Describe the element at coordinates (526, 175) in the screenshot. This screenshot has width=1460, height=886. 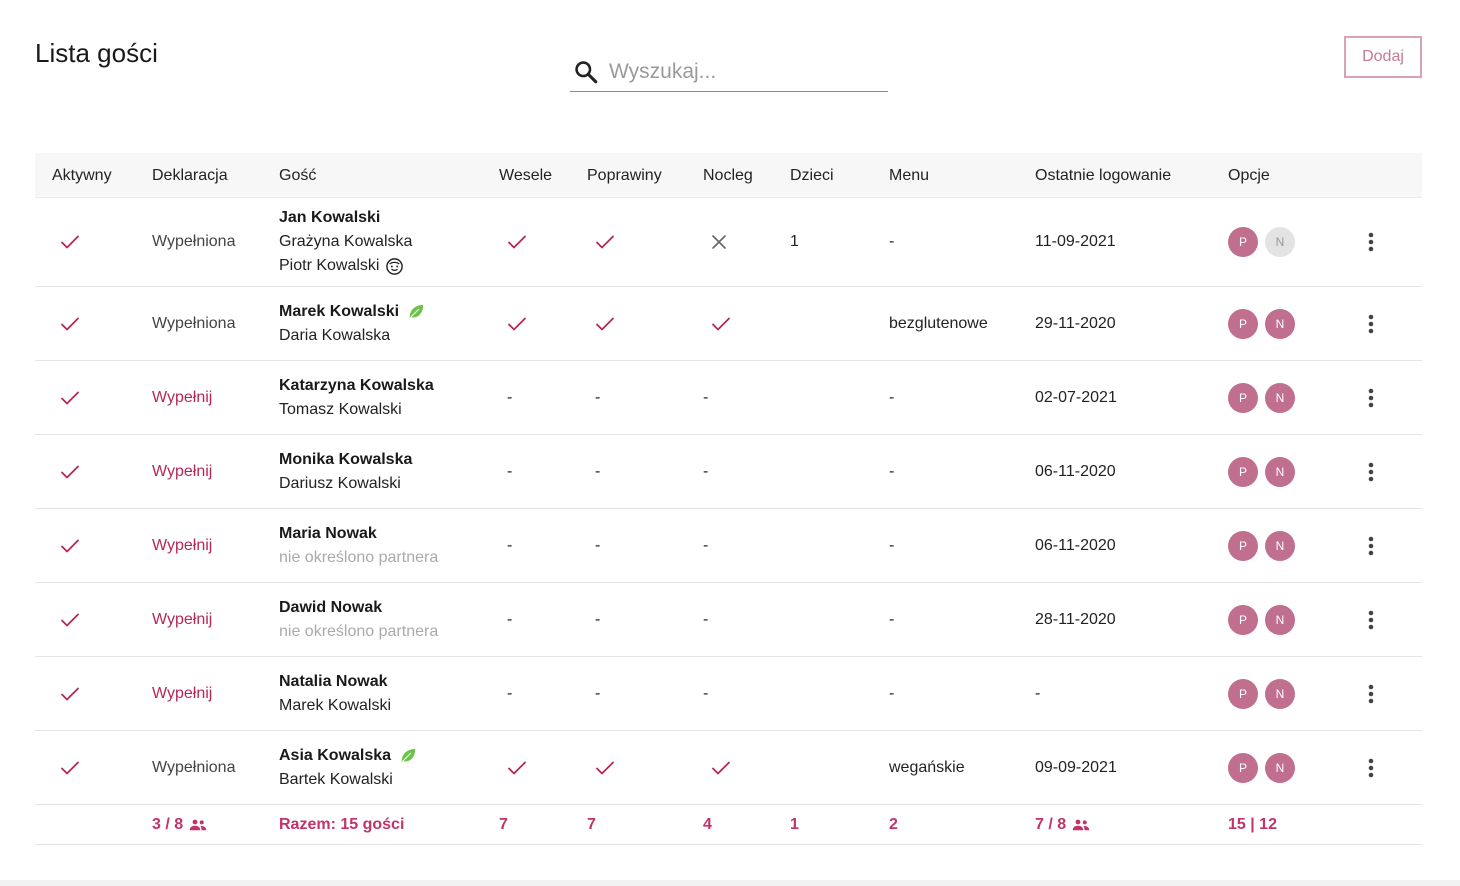
I see `column-header-wedding: Wesele` at that location.